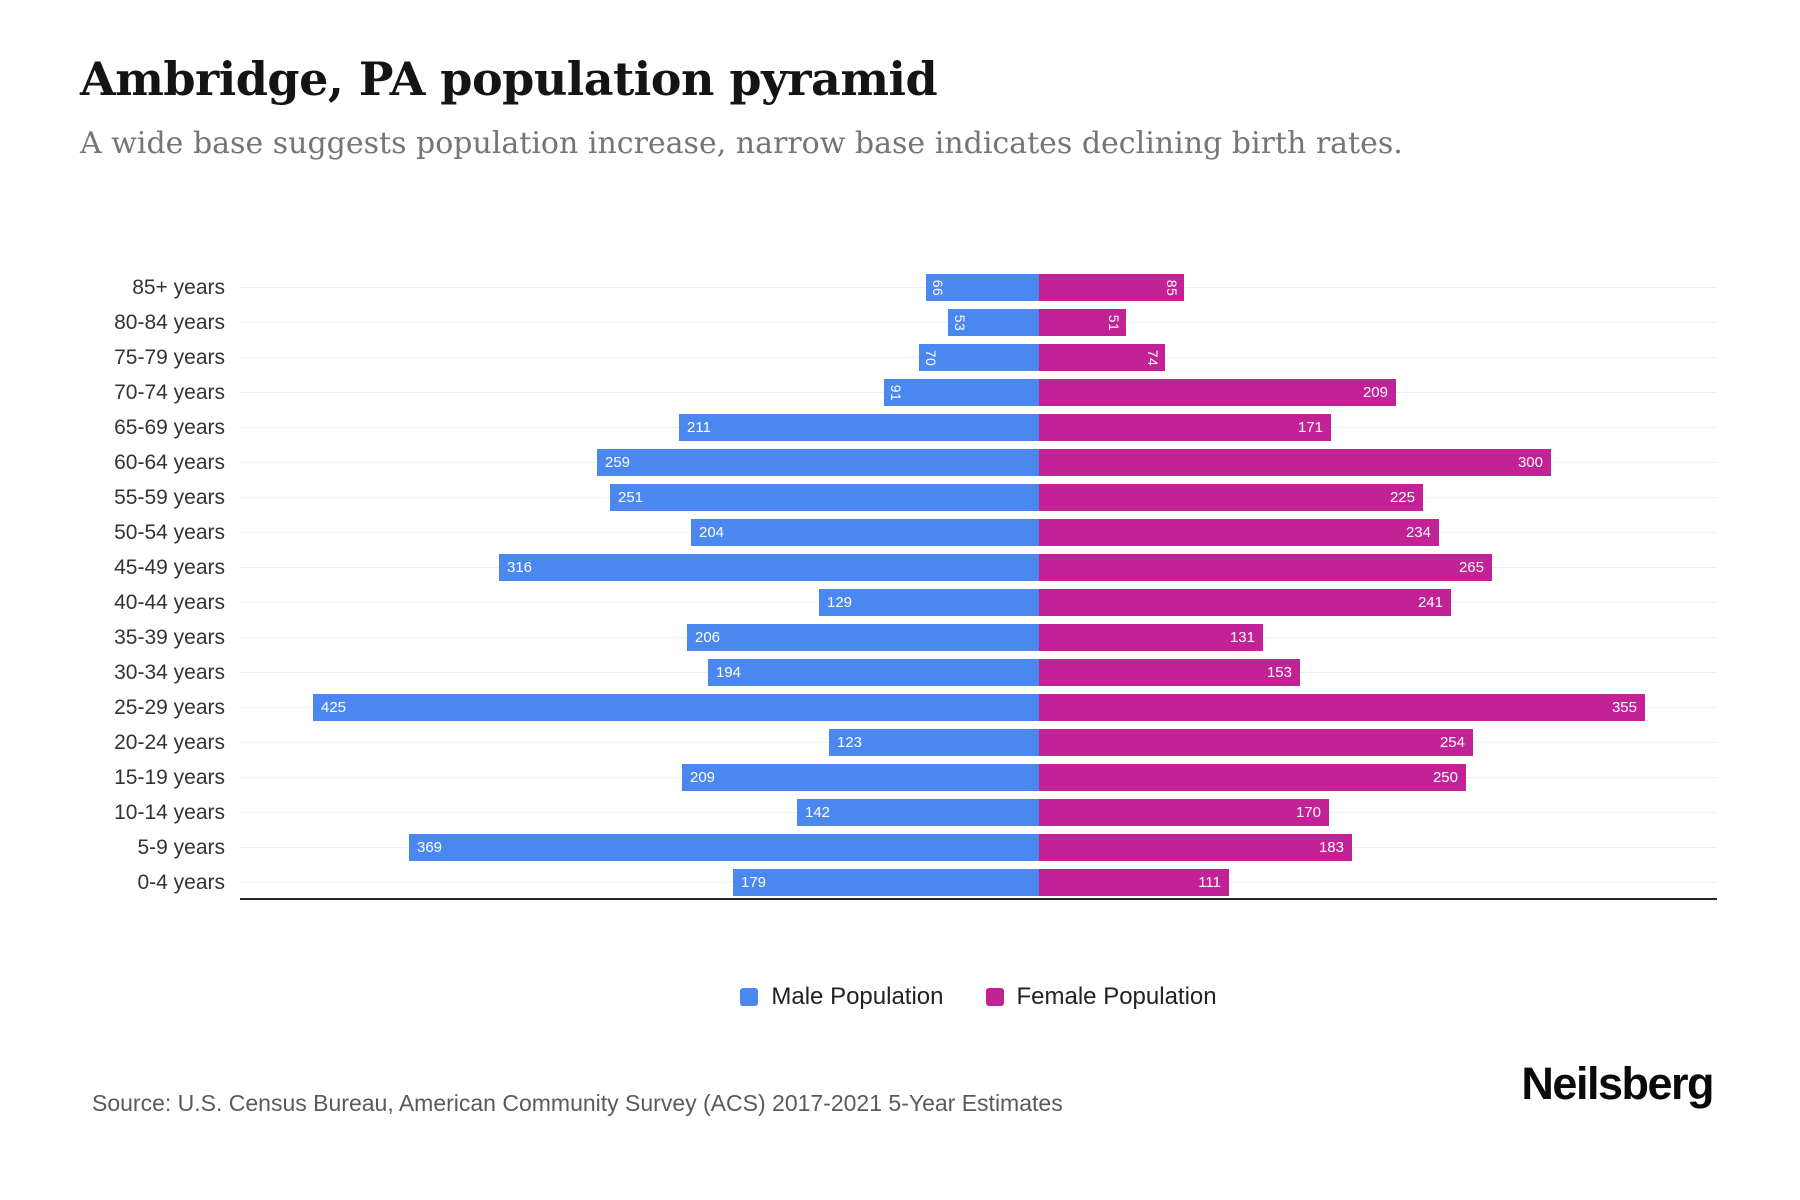 This screenshot has height=1200, width=1800. I want to click on male-bar: 70, so click(979, 357).